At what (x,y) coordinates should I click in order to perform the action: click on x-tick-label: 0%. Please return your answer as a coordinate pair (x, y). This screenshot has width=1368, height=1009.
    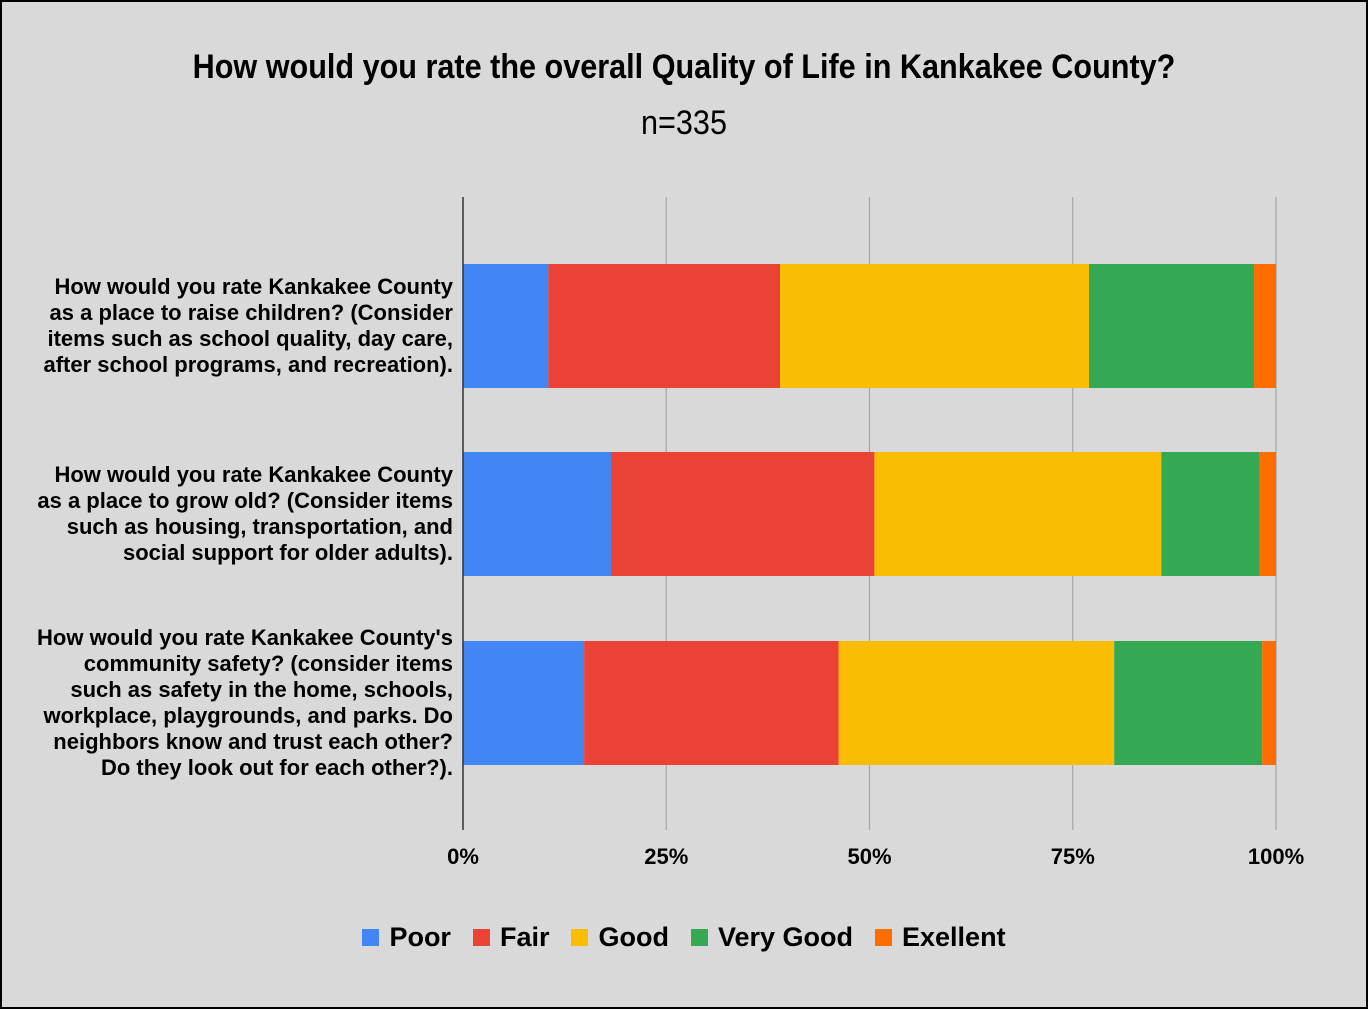
    Looking at the image, I should click on (463, 856).